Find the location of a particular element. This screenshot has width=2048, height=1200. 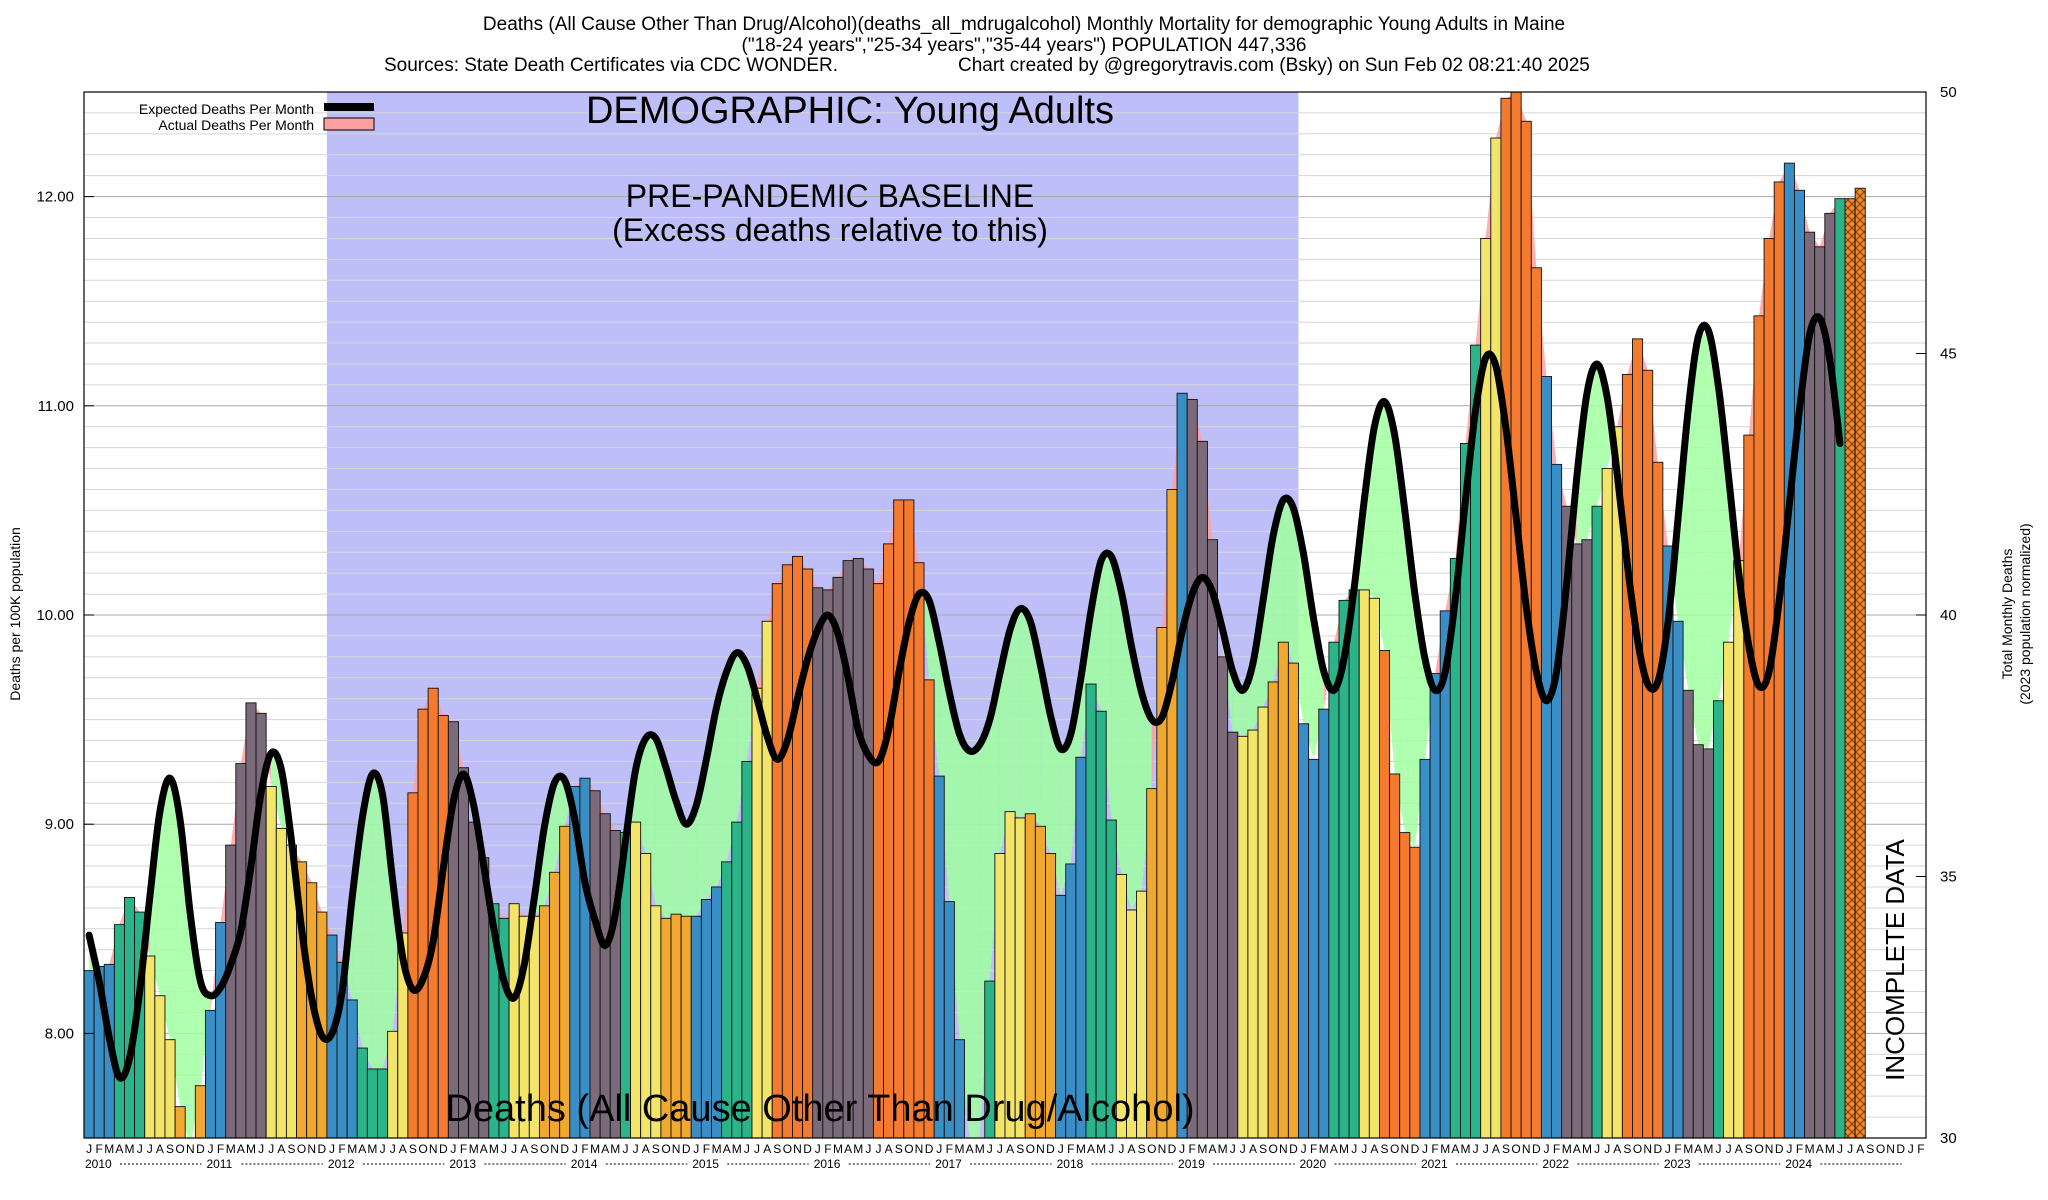

x-year-label: 2017 is located at coordinates (948, 1164).